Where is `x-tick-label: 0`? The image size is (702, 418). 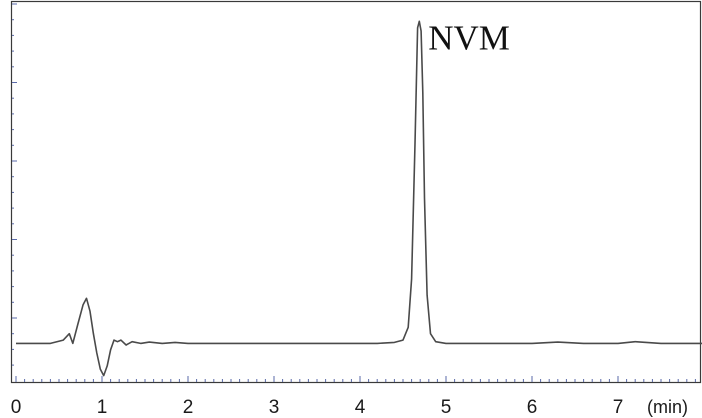 x-tick-label: 0 is located at coordinates (16, 407).